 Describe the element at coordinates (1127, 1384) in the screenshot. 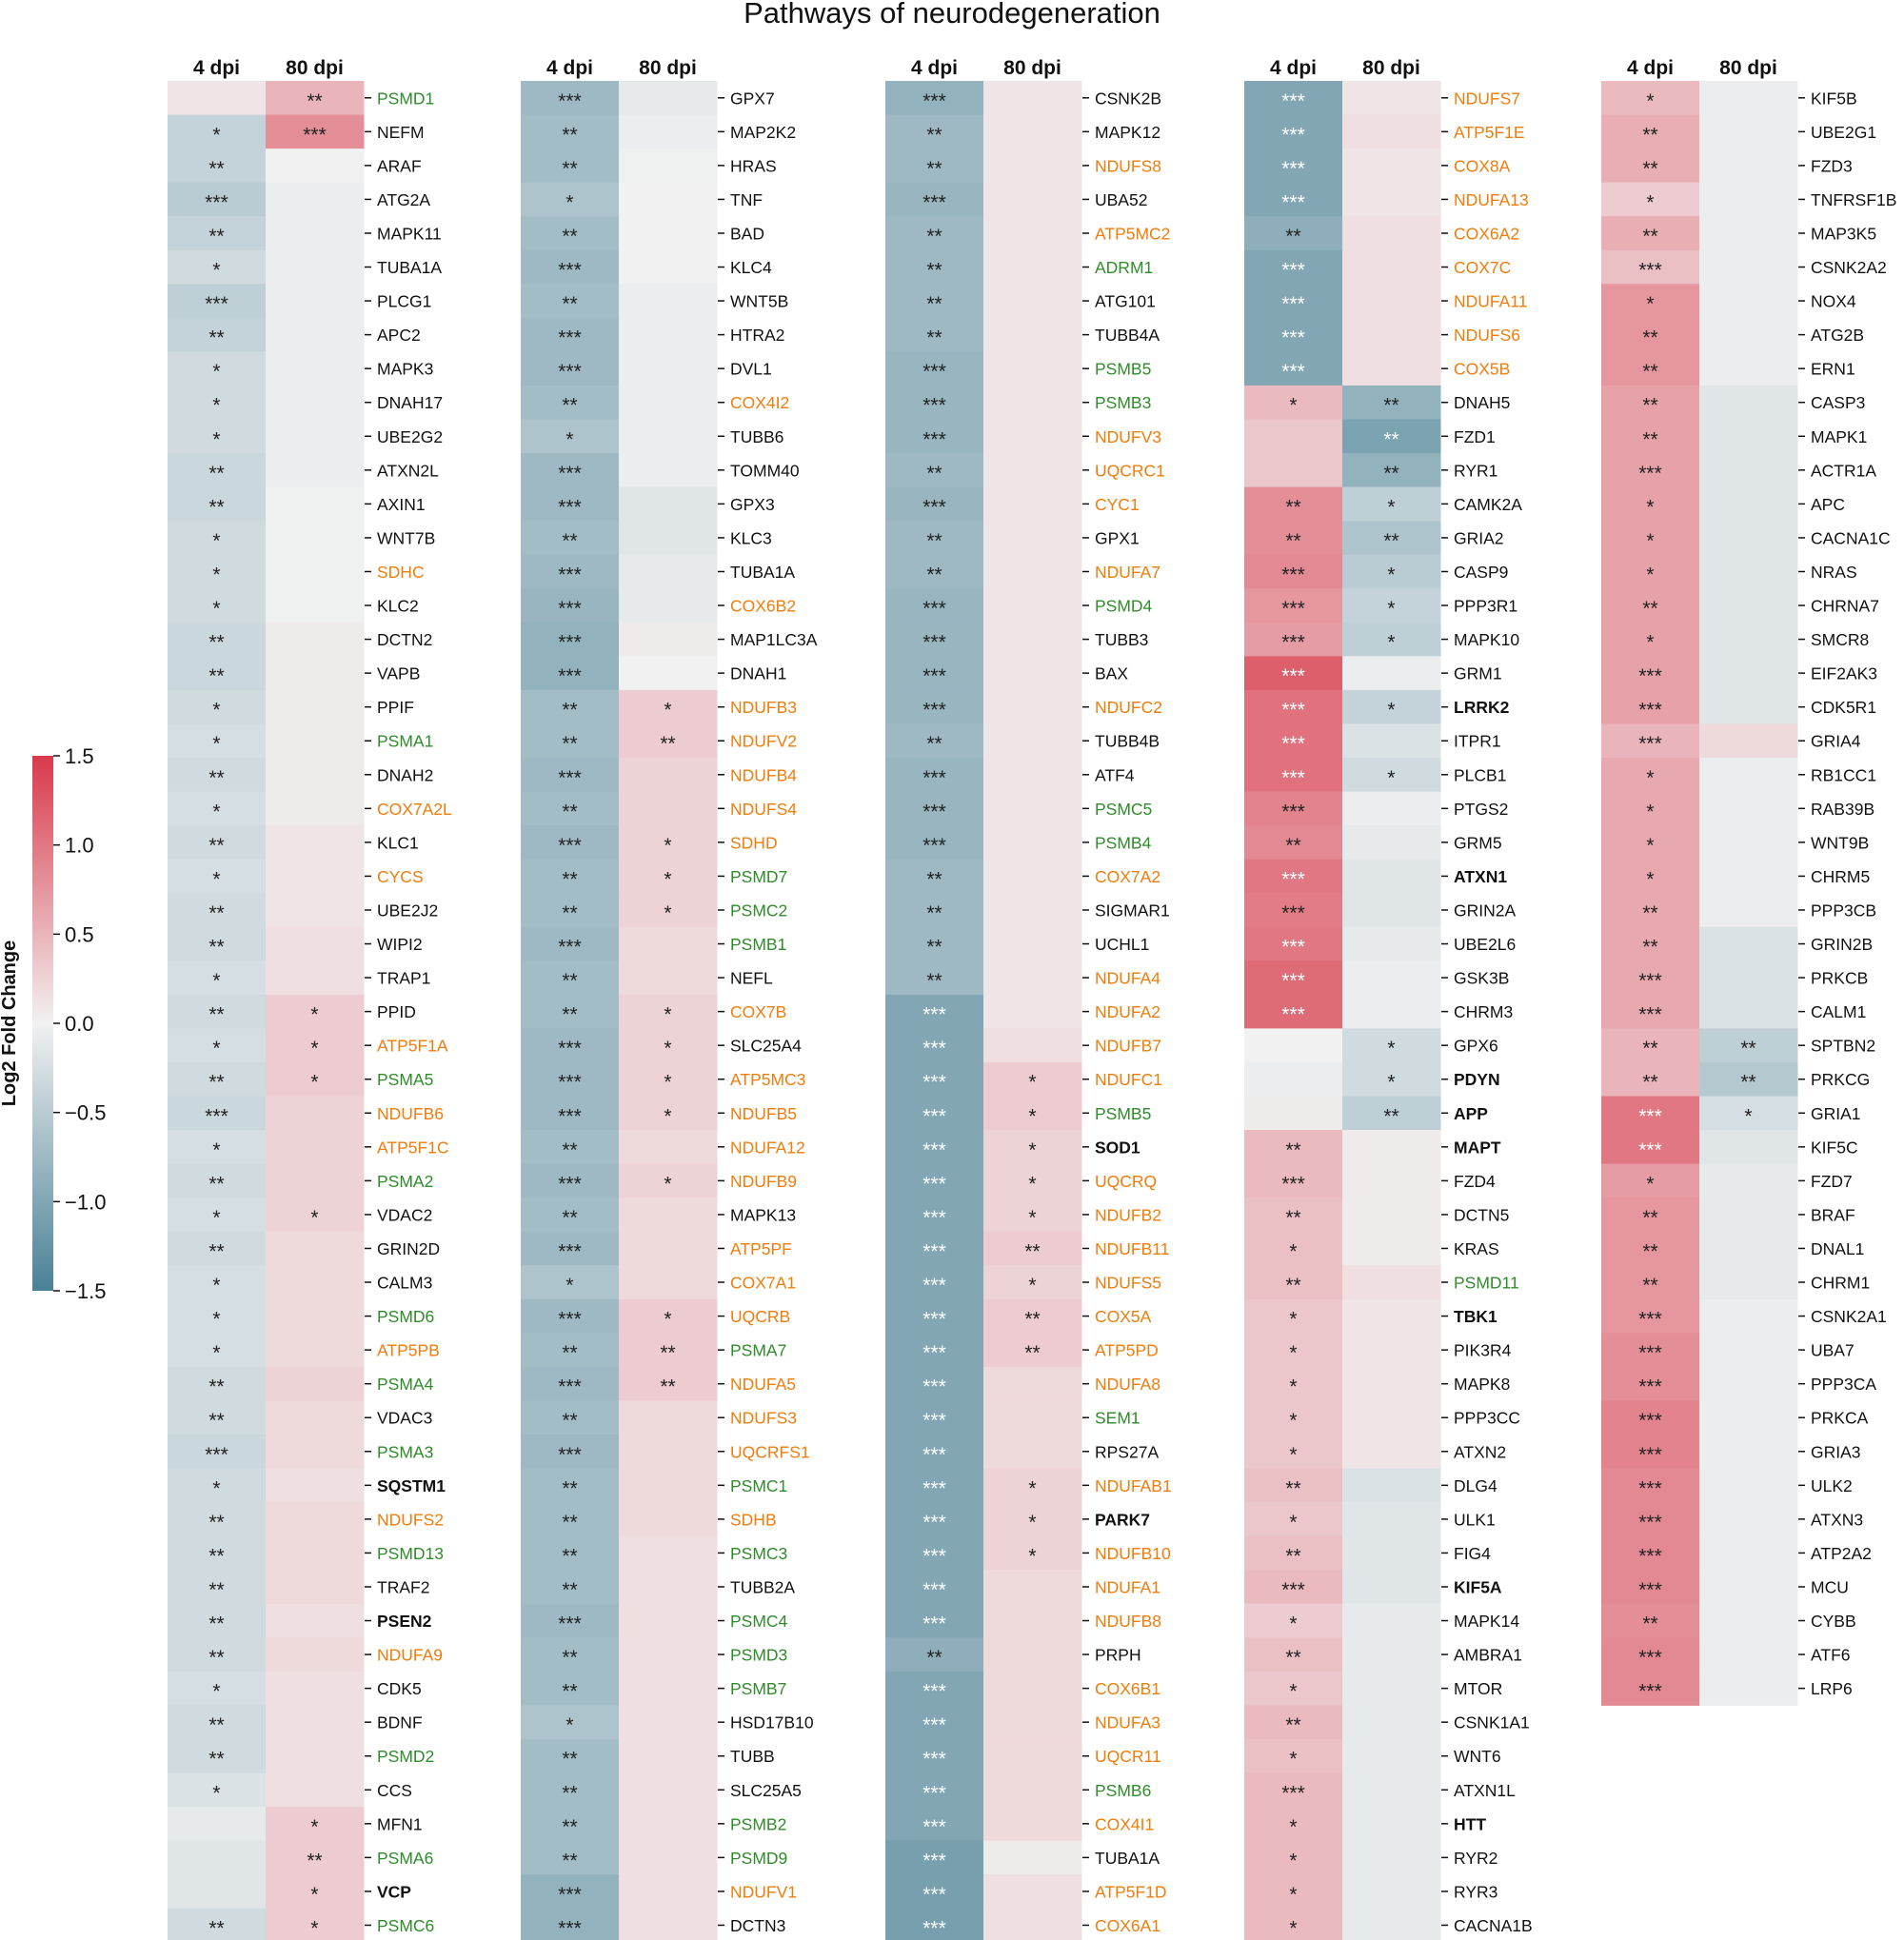

I see `gene-label: NDUFA8` at that location.